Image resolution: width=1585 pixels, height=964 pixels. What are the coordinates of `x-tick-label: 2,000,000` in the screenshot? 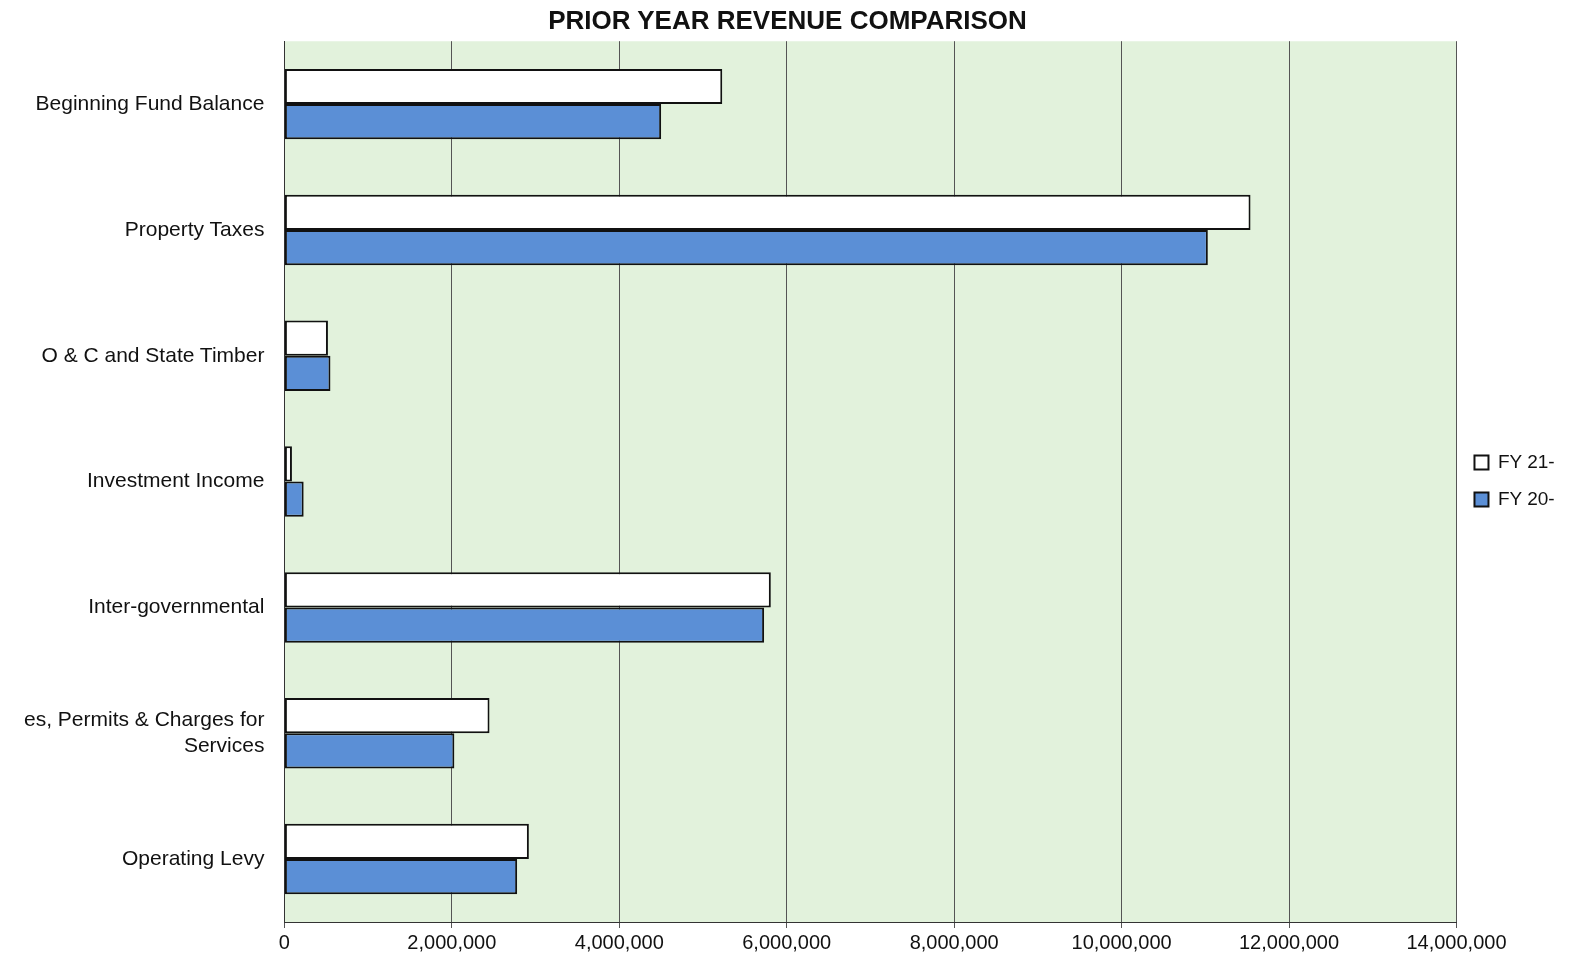 It's located at (452, 941).